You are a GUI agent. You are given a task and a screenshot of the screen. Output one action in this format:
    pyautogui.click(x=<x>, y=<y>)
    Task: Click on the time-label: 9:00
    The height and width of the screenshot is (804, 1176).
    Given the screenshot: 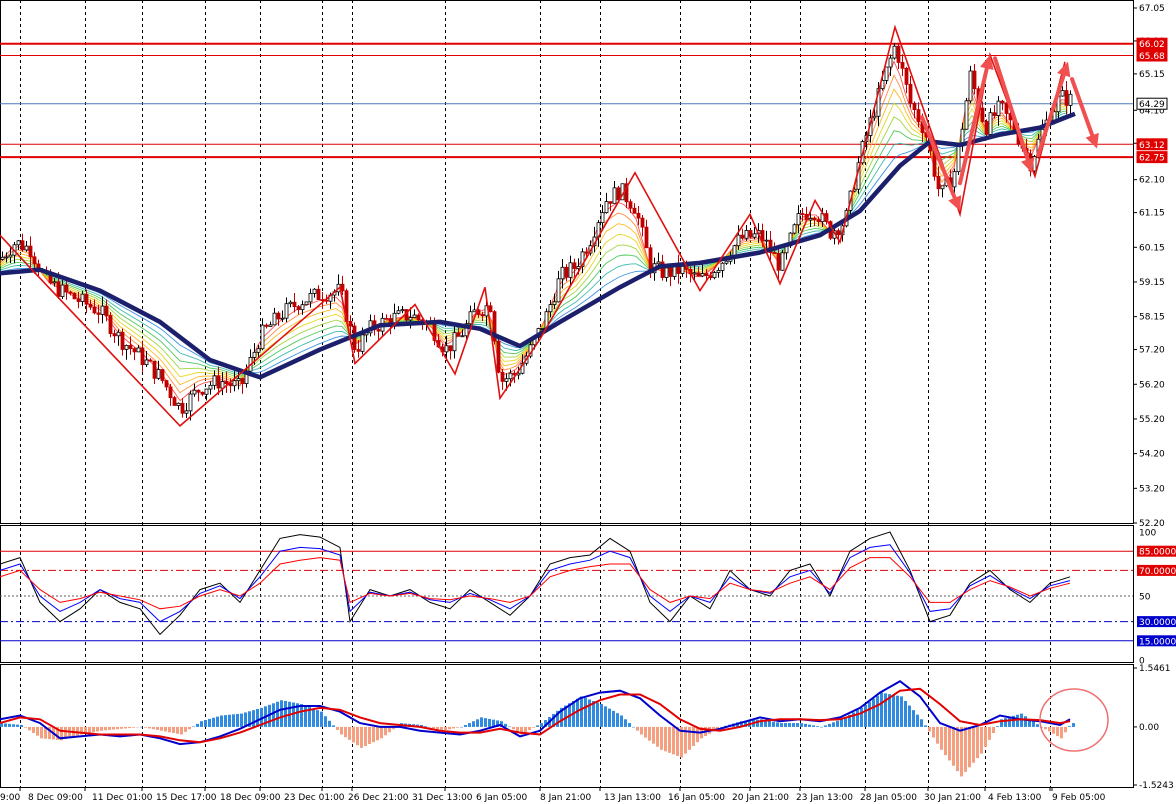 What is the action you would take?
    pyautogui.click(x=10, y=798)
    